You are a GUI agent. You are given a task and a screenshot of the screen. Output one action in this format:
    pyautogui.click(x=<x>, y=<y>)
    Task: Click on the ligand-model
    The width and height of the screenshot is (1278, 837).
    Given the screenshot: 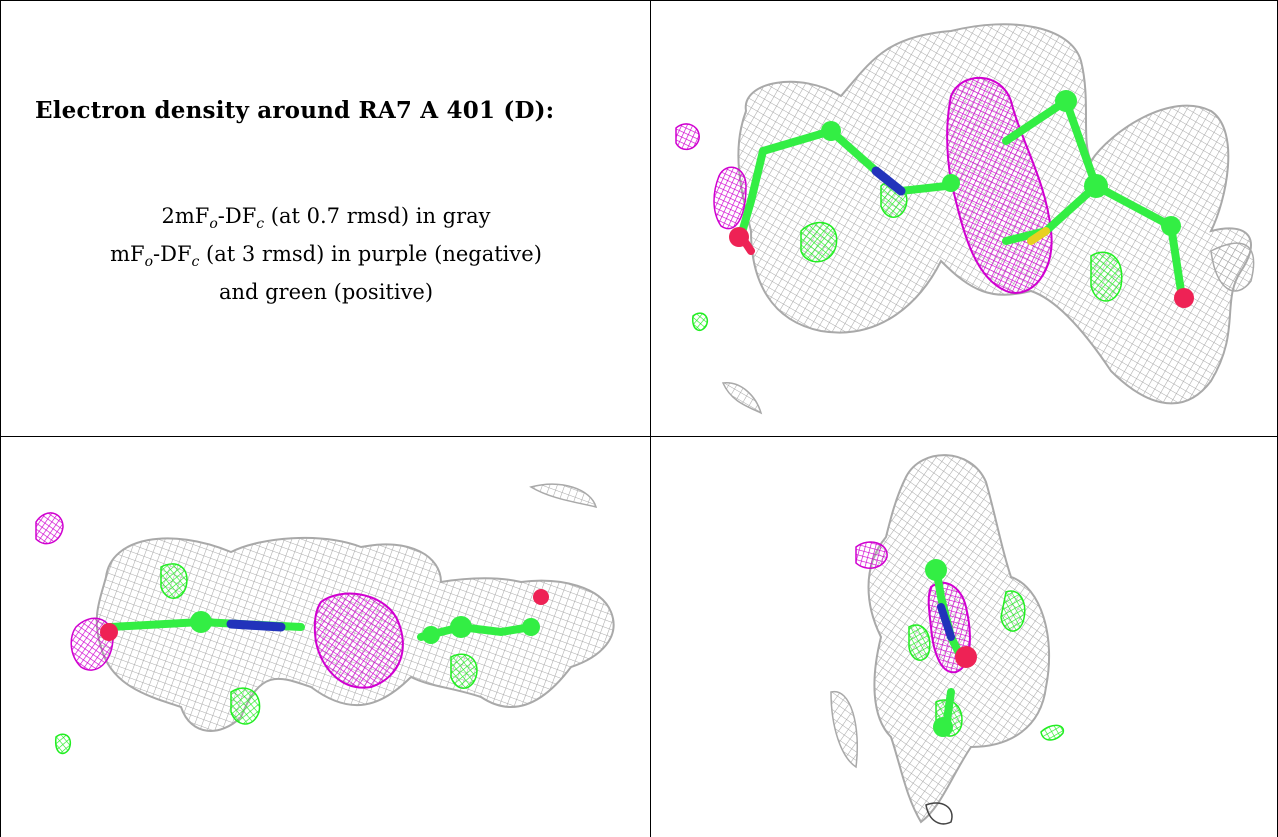 What is the action you would take?
    pyautogui.click(x=321, y=629)
    